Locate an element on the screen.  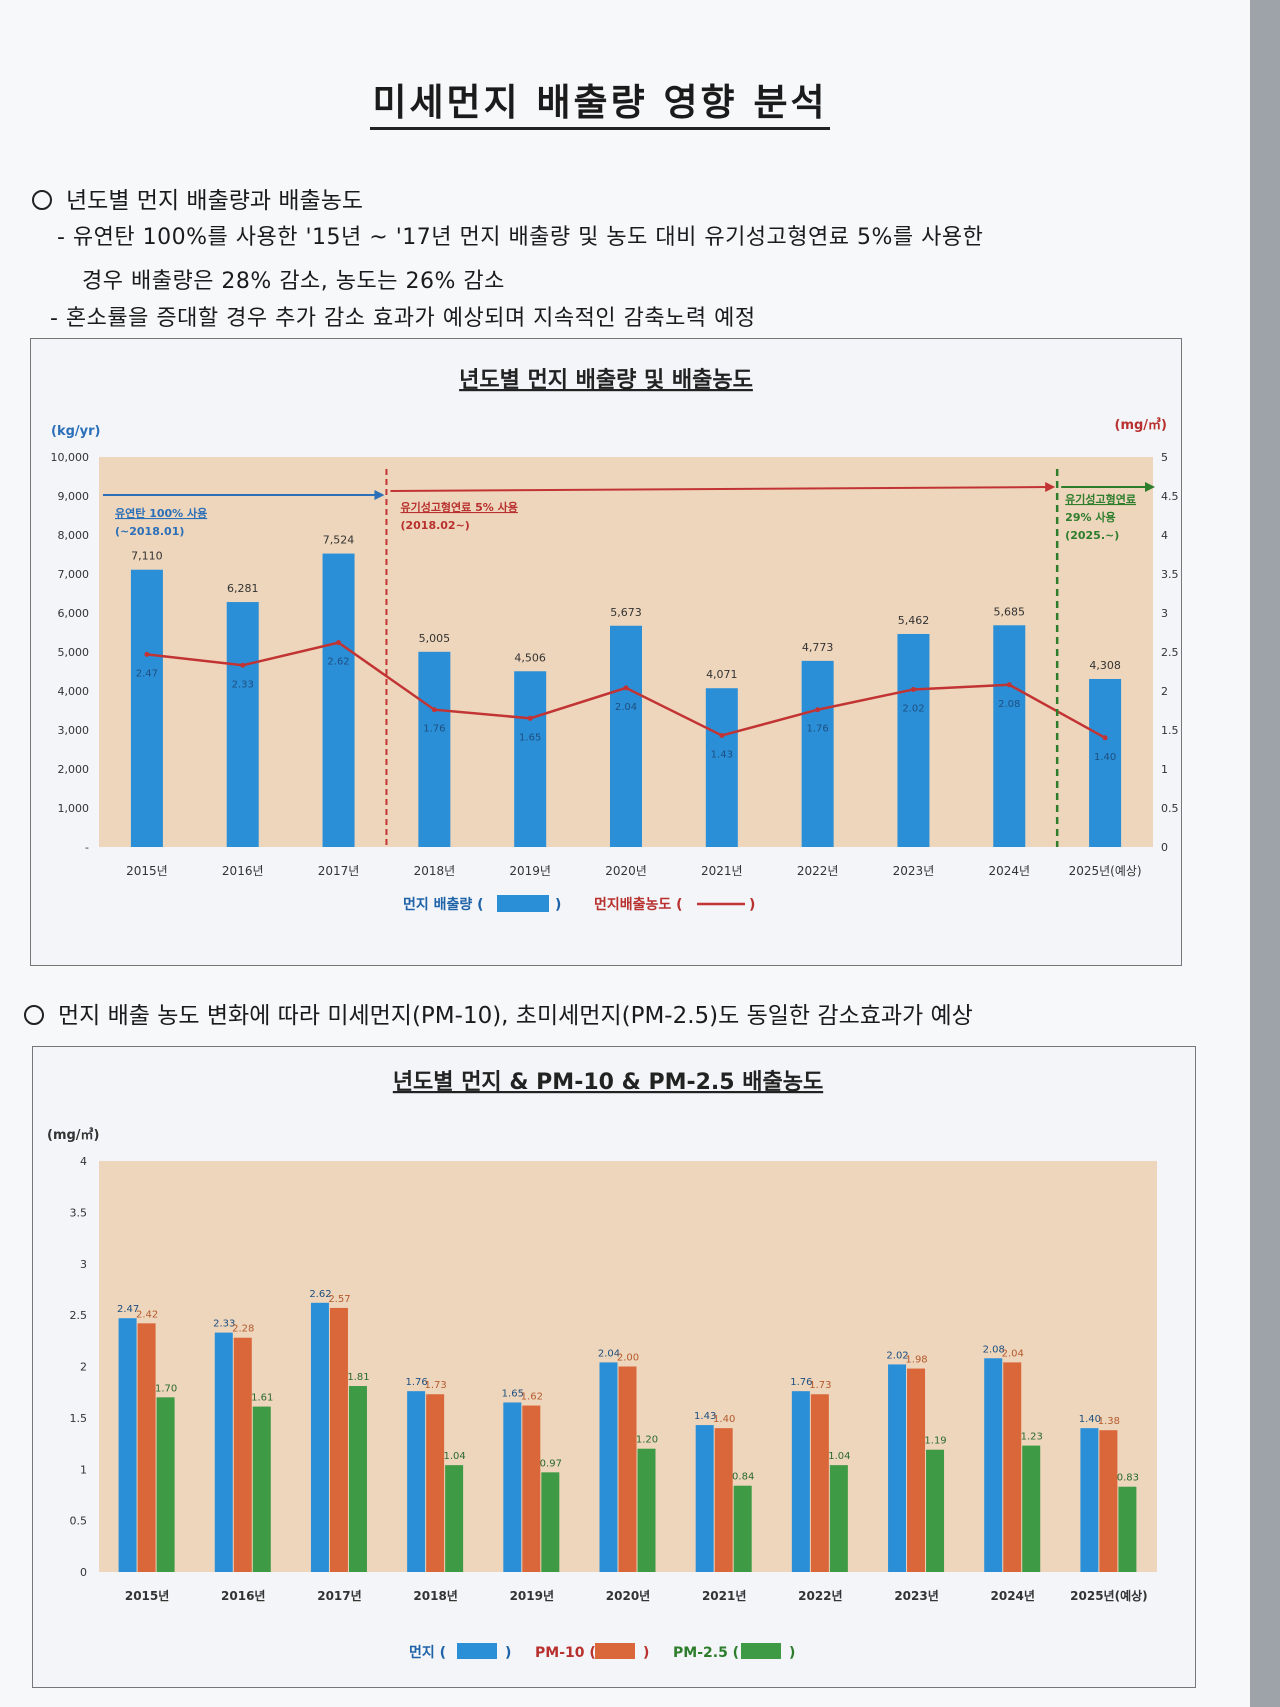
chart1-annotation: (2025.~) is located at coordinates (1092, 535).